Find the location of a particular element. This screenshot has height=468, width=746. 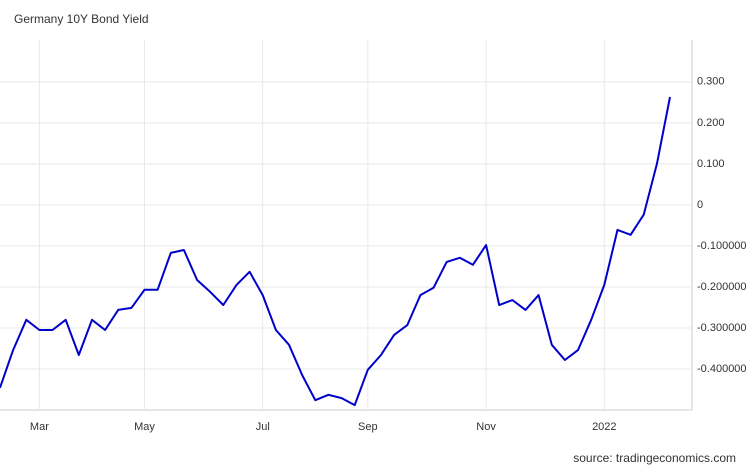

x-tick-label: 2022 is located at coordinates (604, 427).